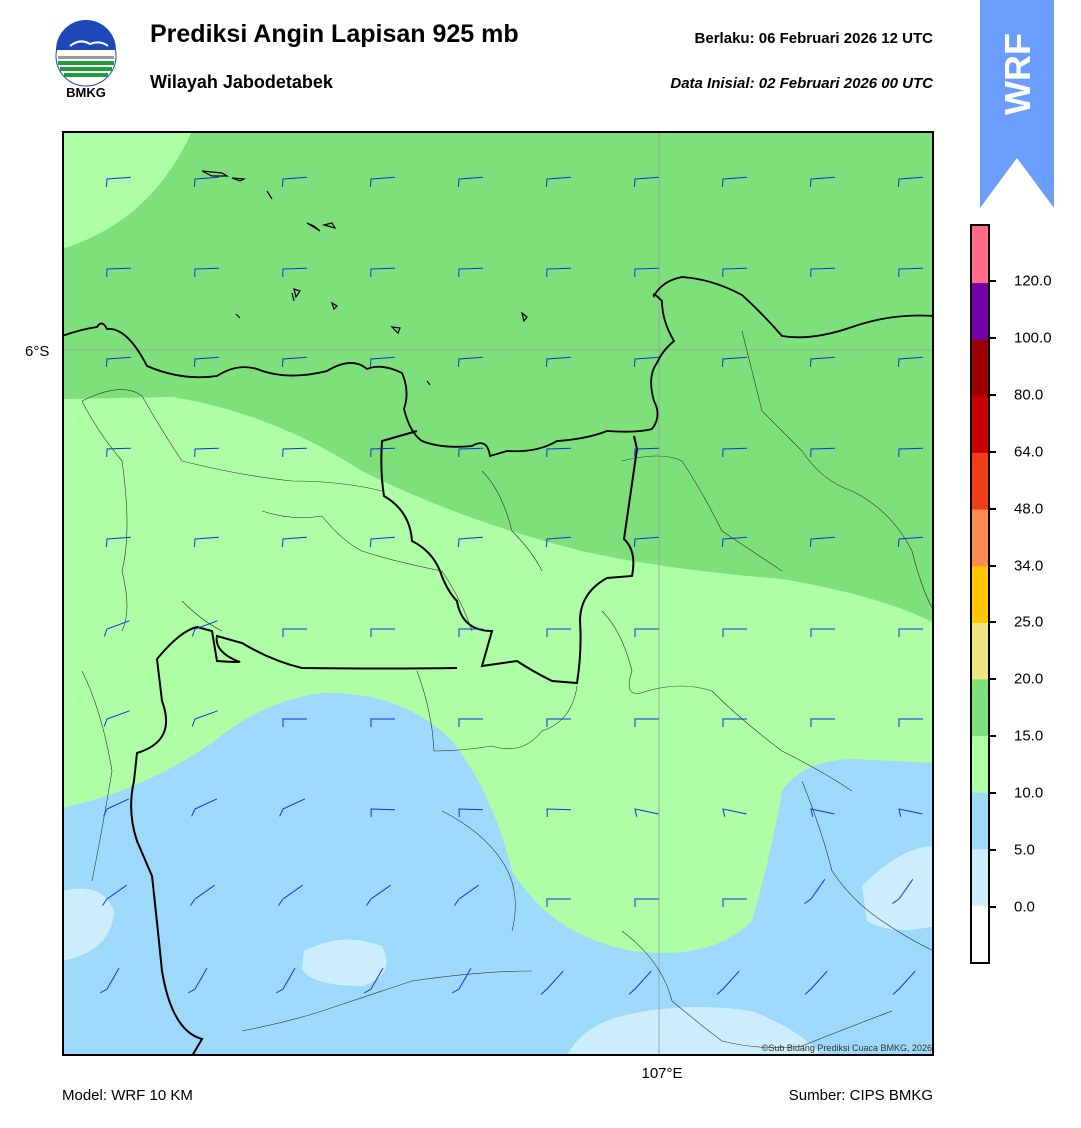  I want to click on band-0-5-a, so click(88, 924).